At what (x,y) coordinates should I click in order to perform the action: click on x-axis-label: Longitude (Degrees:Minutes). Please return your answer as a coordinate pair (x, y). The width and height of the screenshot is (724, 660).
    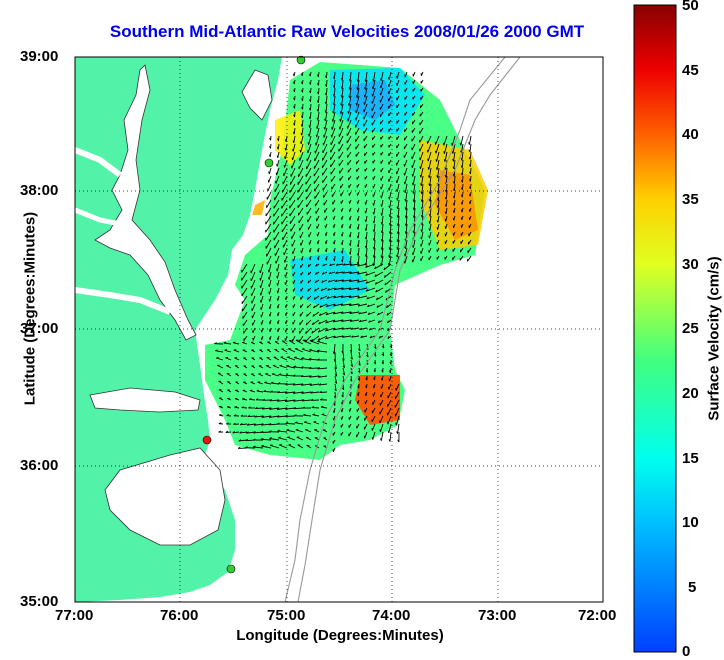
    Looking at the image, I should click on (340, 635).